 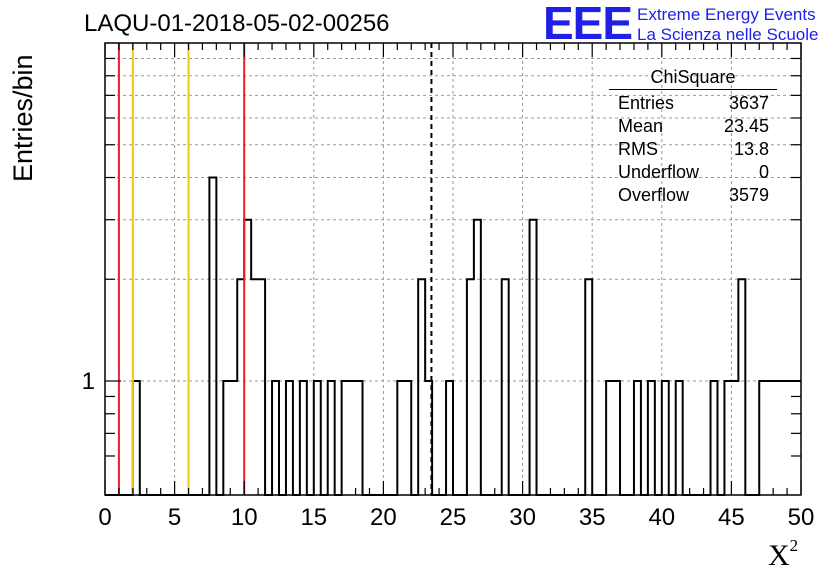 I want to click on stats-label: RMS, so click(x=638, y=149).